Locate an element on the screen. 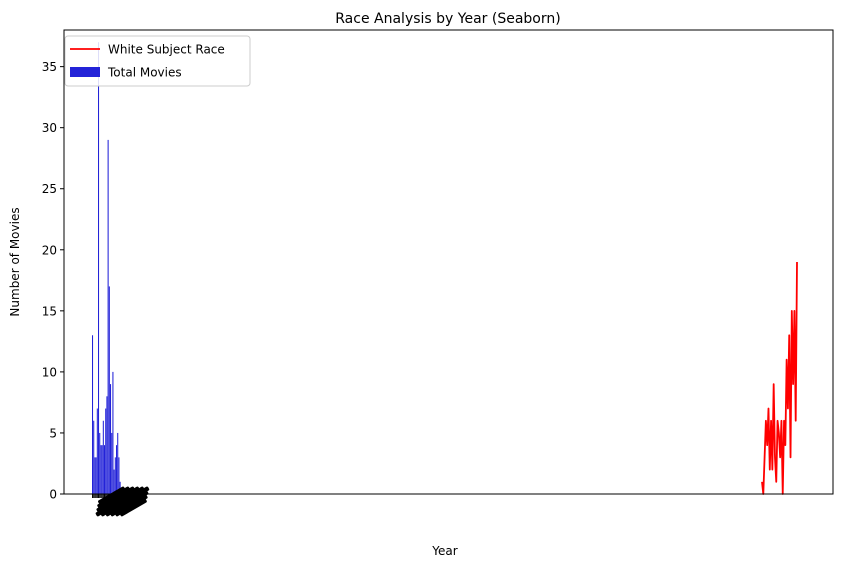 This screenshot has width=841, height=568. legend-label: Total Movies is located at coordinates (144, 73).